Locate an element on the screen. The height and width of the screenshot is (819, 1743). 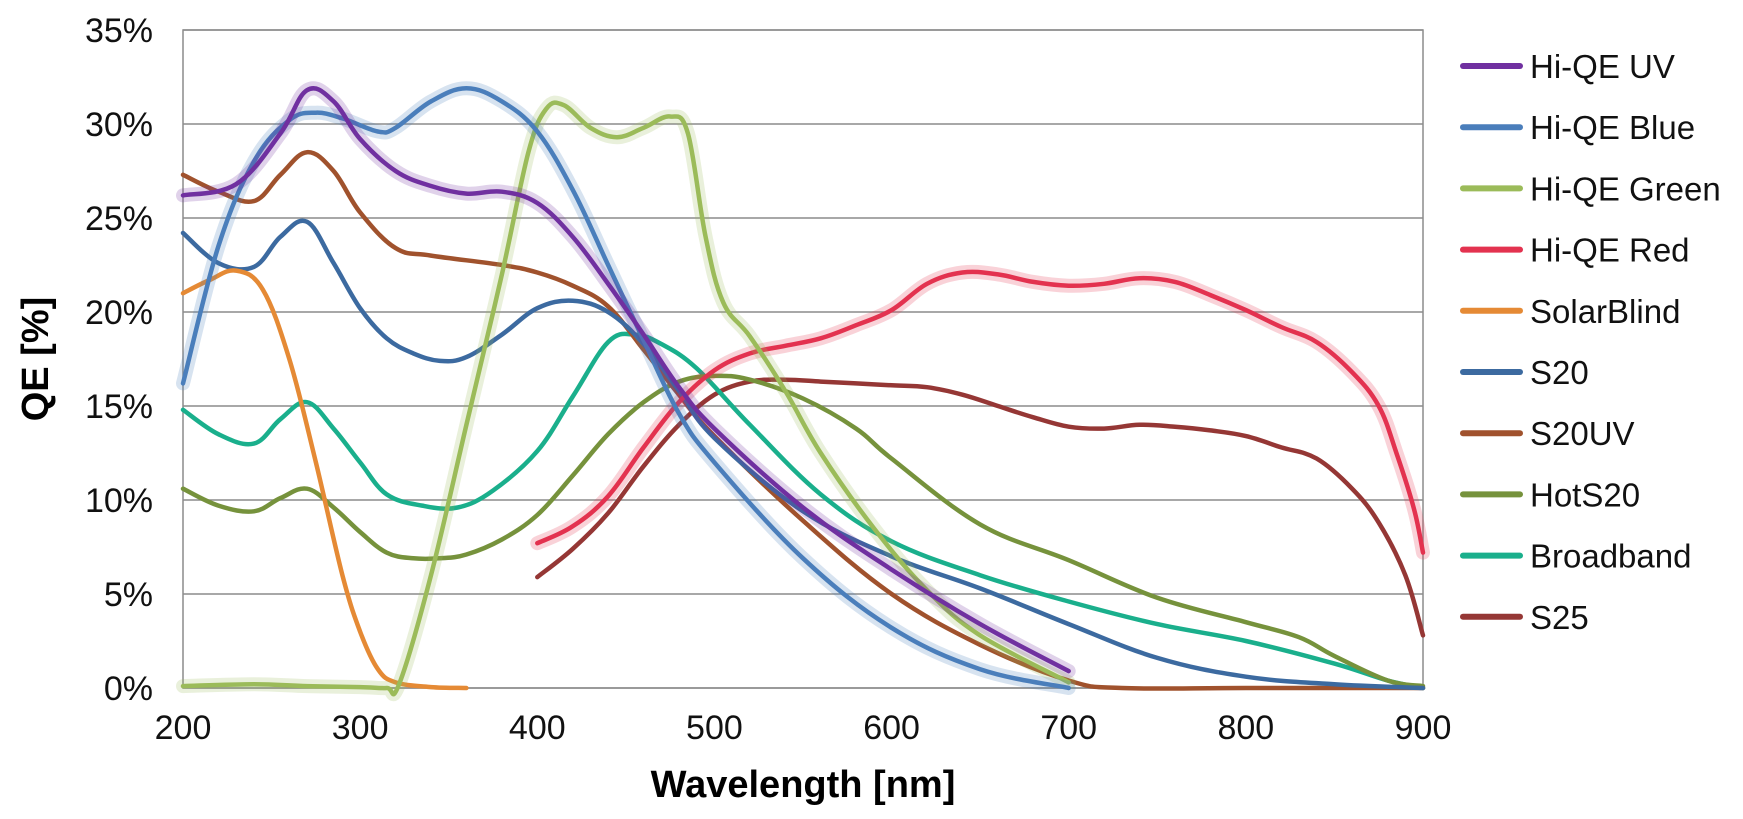
legend-label: S25 is located at coordinates (1559, 617).